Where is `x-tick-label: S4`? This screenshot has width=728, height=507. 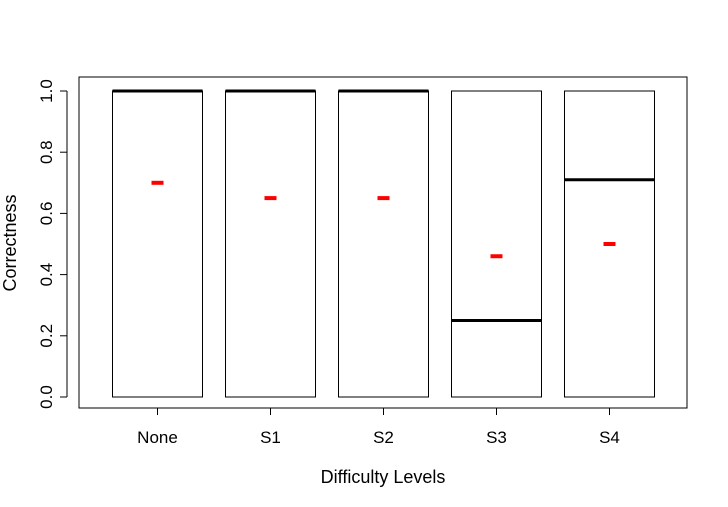
x-tick-label: S4 is located at coordinates (609, 437).